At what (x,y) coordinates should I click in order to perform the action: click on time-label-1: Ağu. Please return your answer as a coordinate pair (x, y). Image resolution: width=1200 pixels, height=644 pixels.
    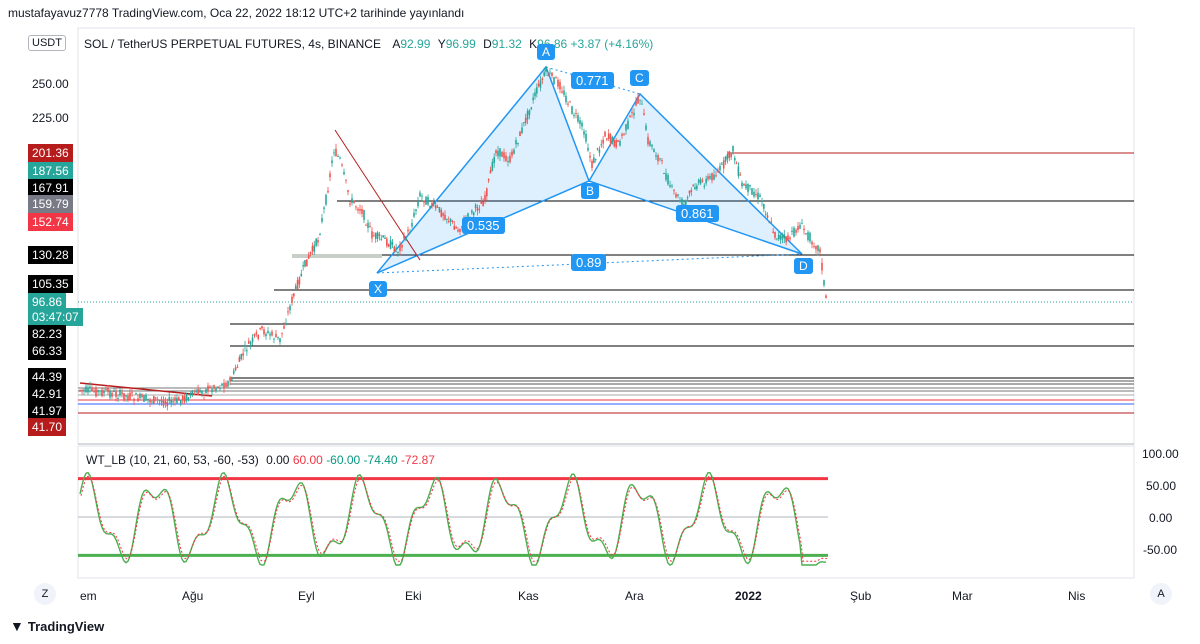
    Looking at the image, I should click on (193, 596).